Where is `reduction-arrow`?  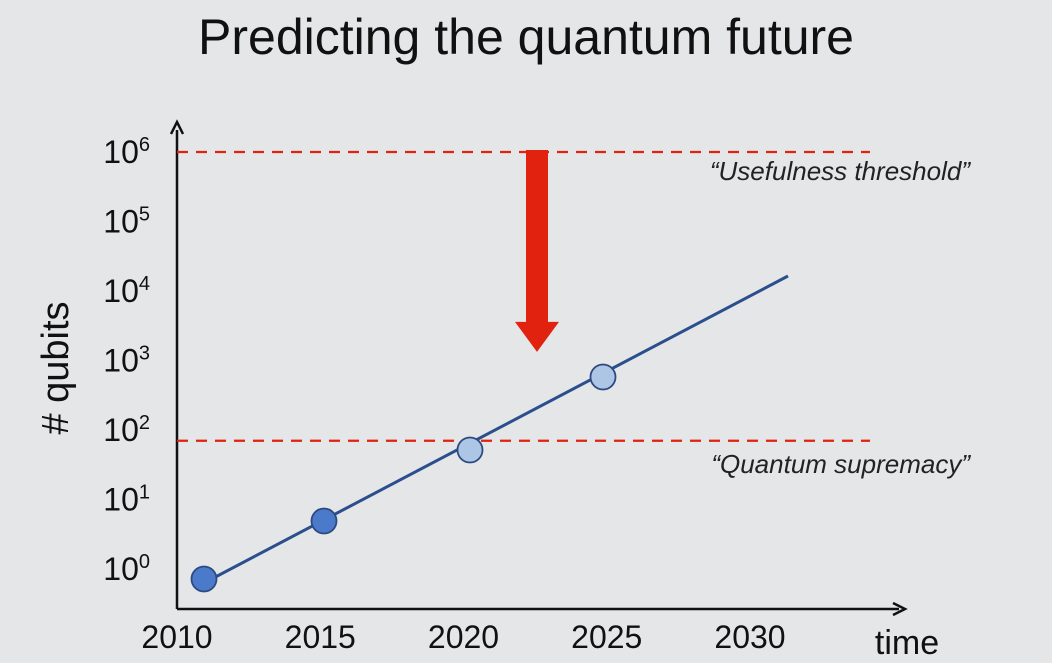
reduction-arrow is located at coordinates (537, 251).